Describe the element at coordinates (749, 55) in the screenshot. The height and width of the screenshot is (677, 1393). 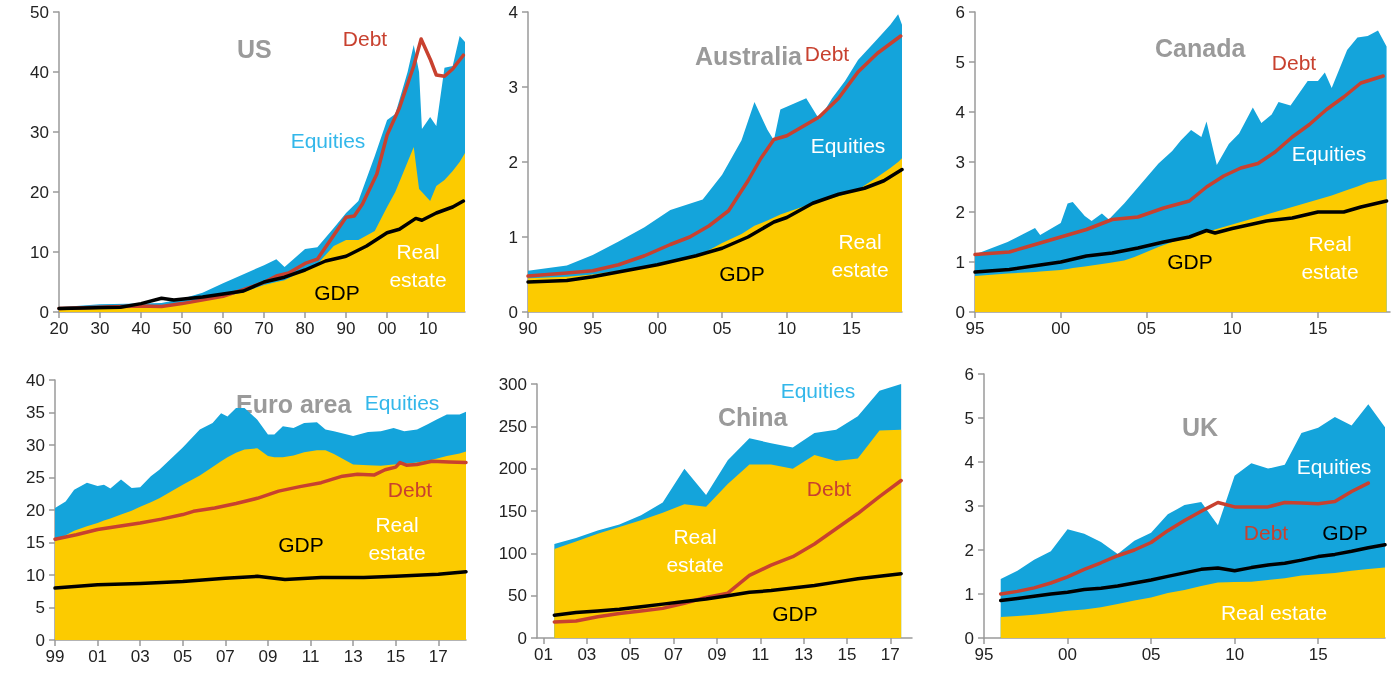
I see `text: Australia` at that location.